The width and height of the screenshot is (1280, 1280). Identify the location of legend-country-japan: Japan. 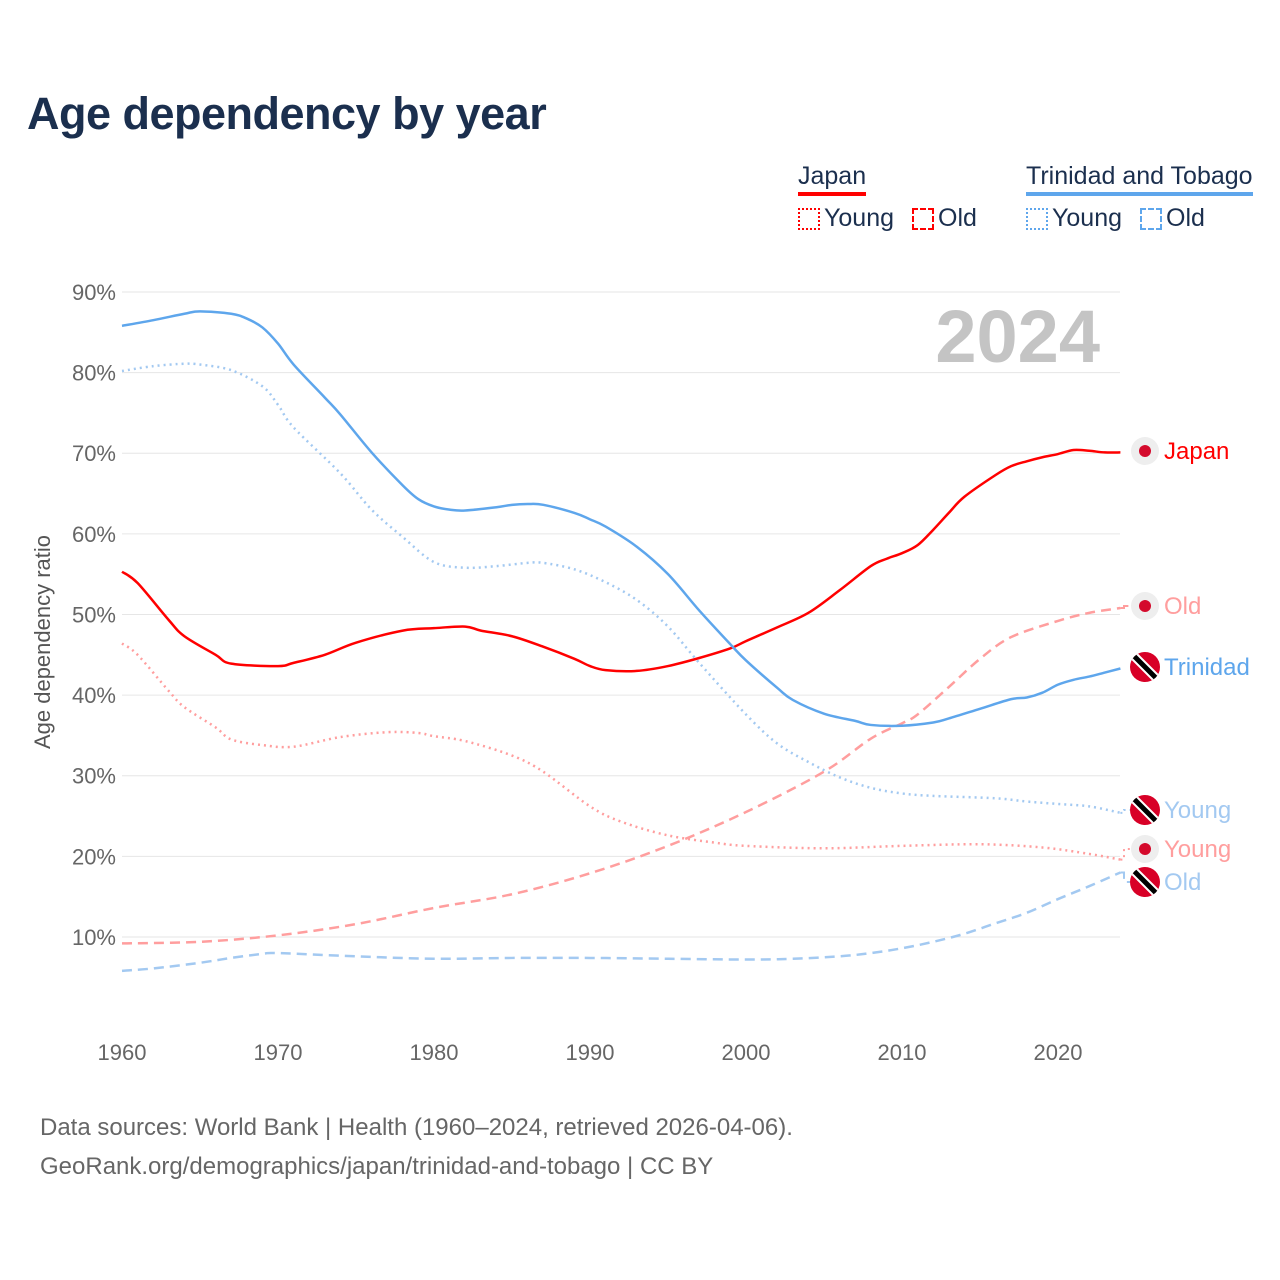
(832, 179).